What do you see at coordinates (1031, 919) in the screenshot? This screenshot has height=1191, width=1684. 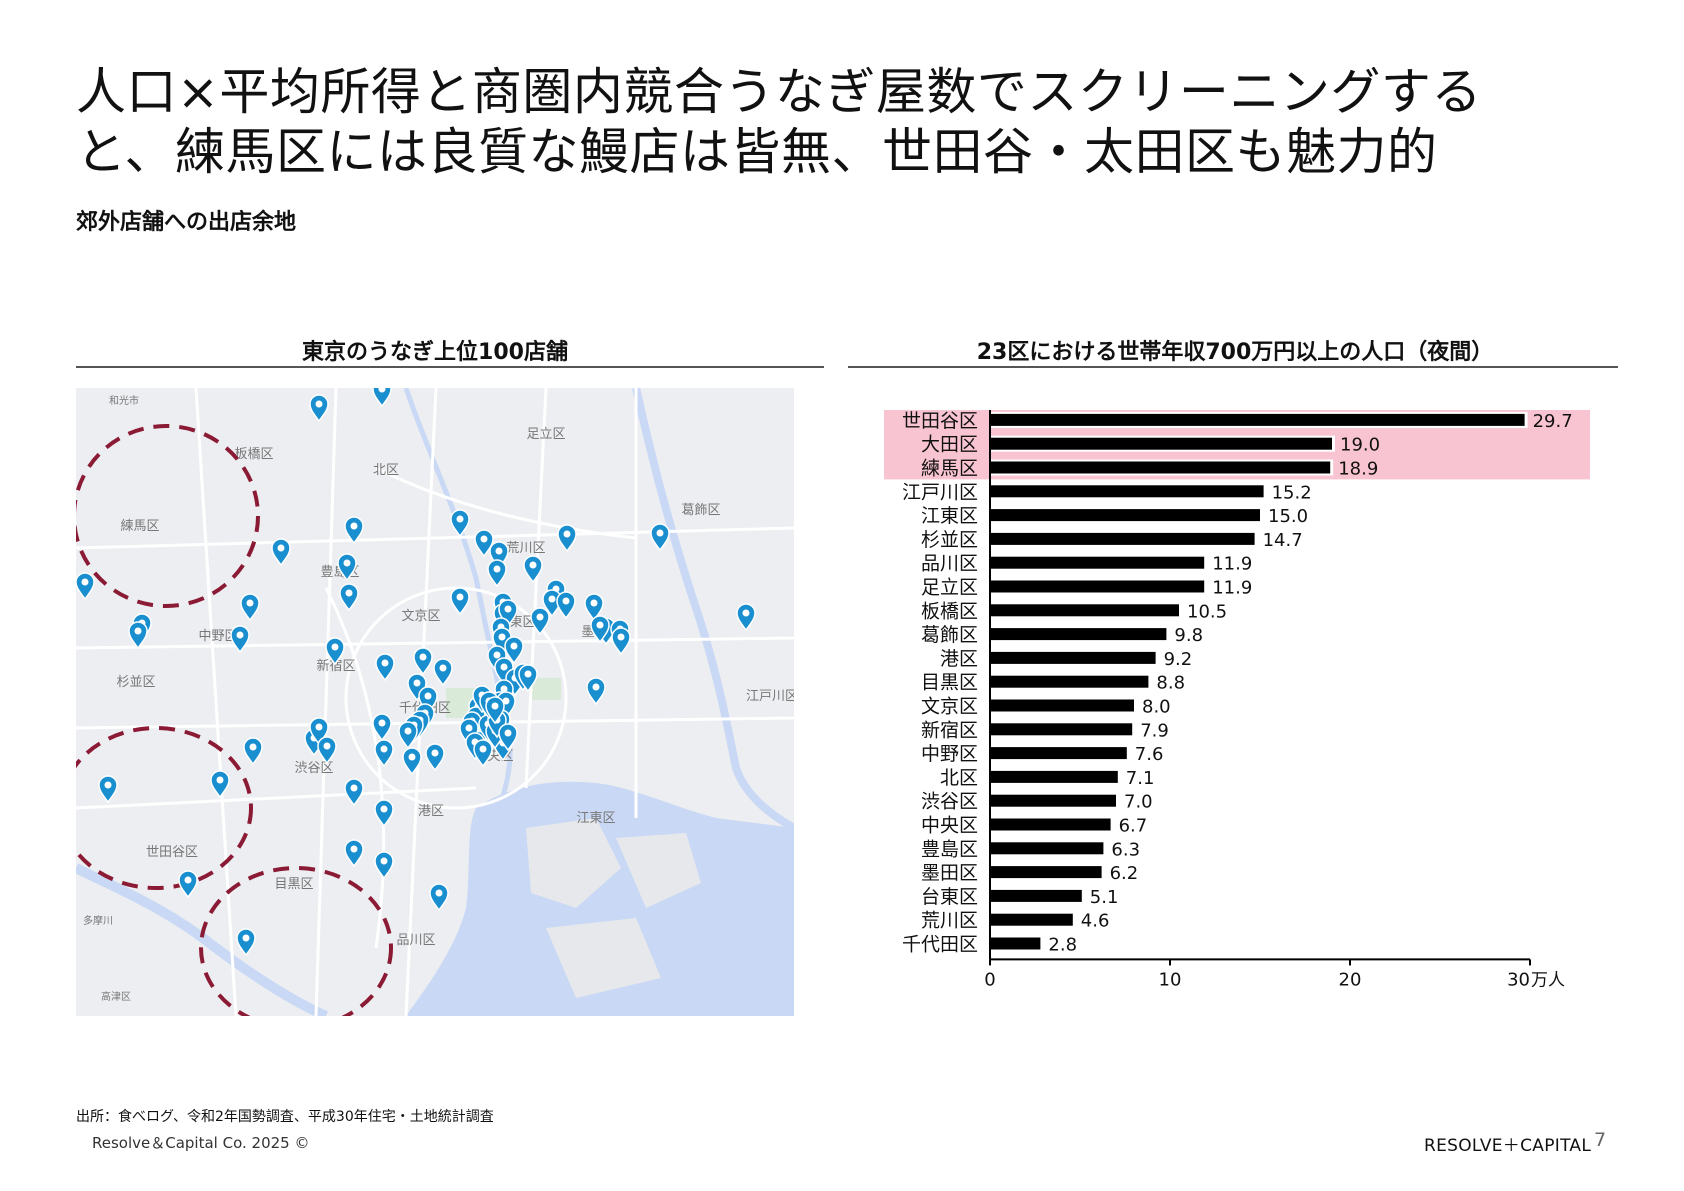 I see `bar-荒川区` at bounding box center [1031, 919].